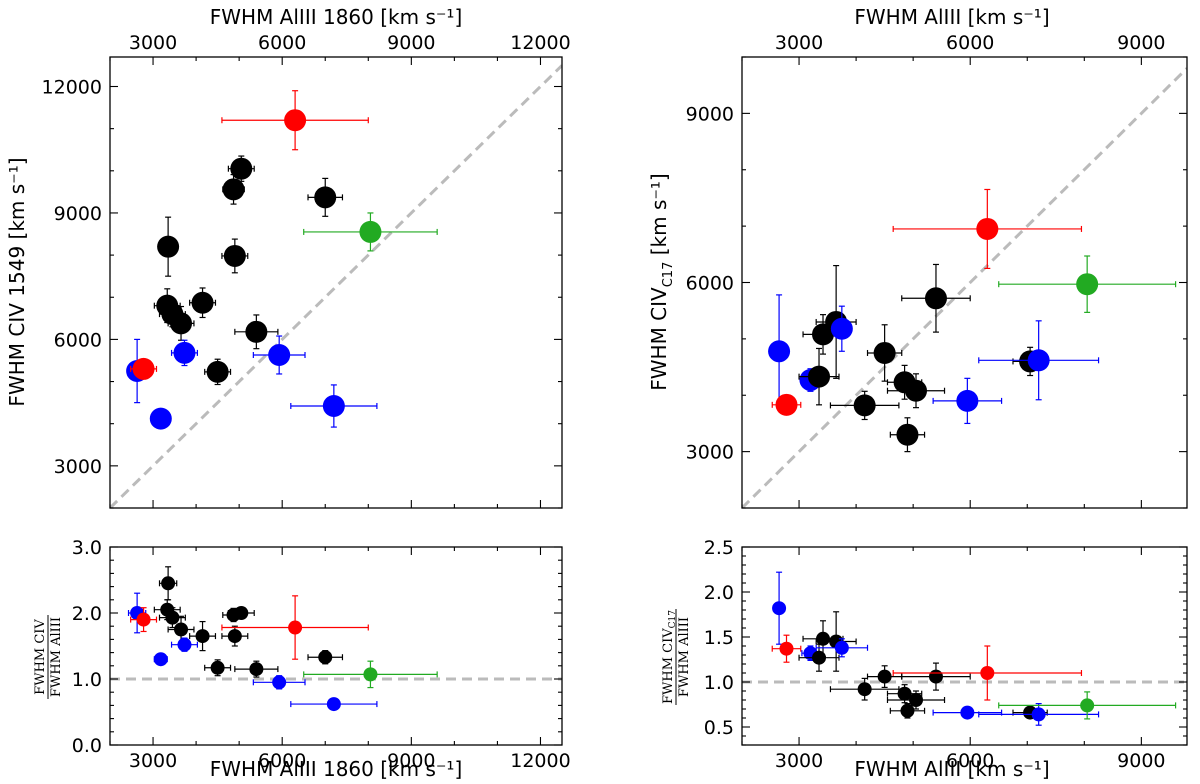 This screenshot has height=784, width=1200. What do you see at coordinates (668, 275) in the screenshot?
I see `tr-ylabel-sub: C17` at bounding box center [668, 275].